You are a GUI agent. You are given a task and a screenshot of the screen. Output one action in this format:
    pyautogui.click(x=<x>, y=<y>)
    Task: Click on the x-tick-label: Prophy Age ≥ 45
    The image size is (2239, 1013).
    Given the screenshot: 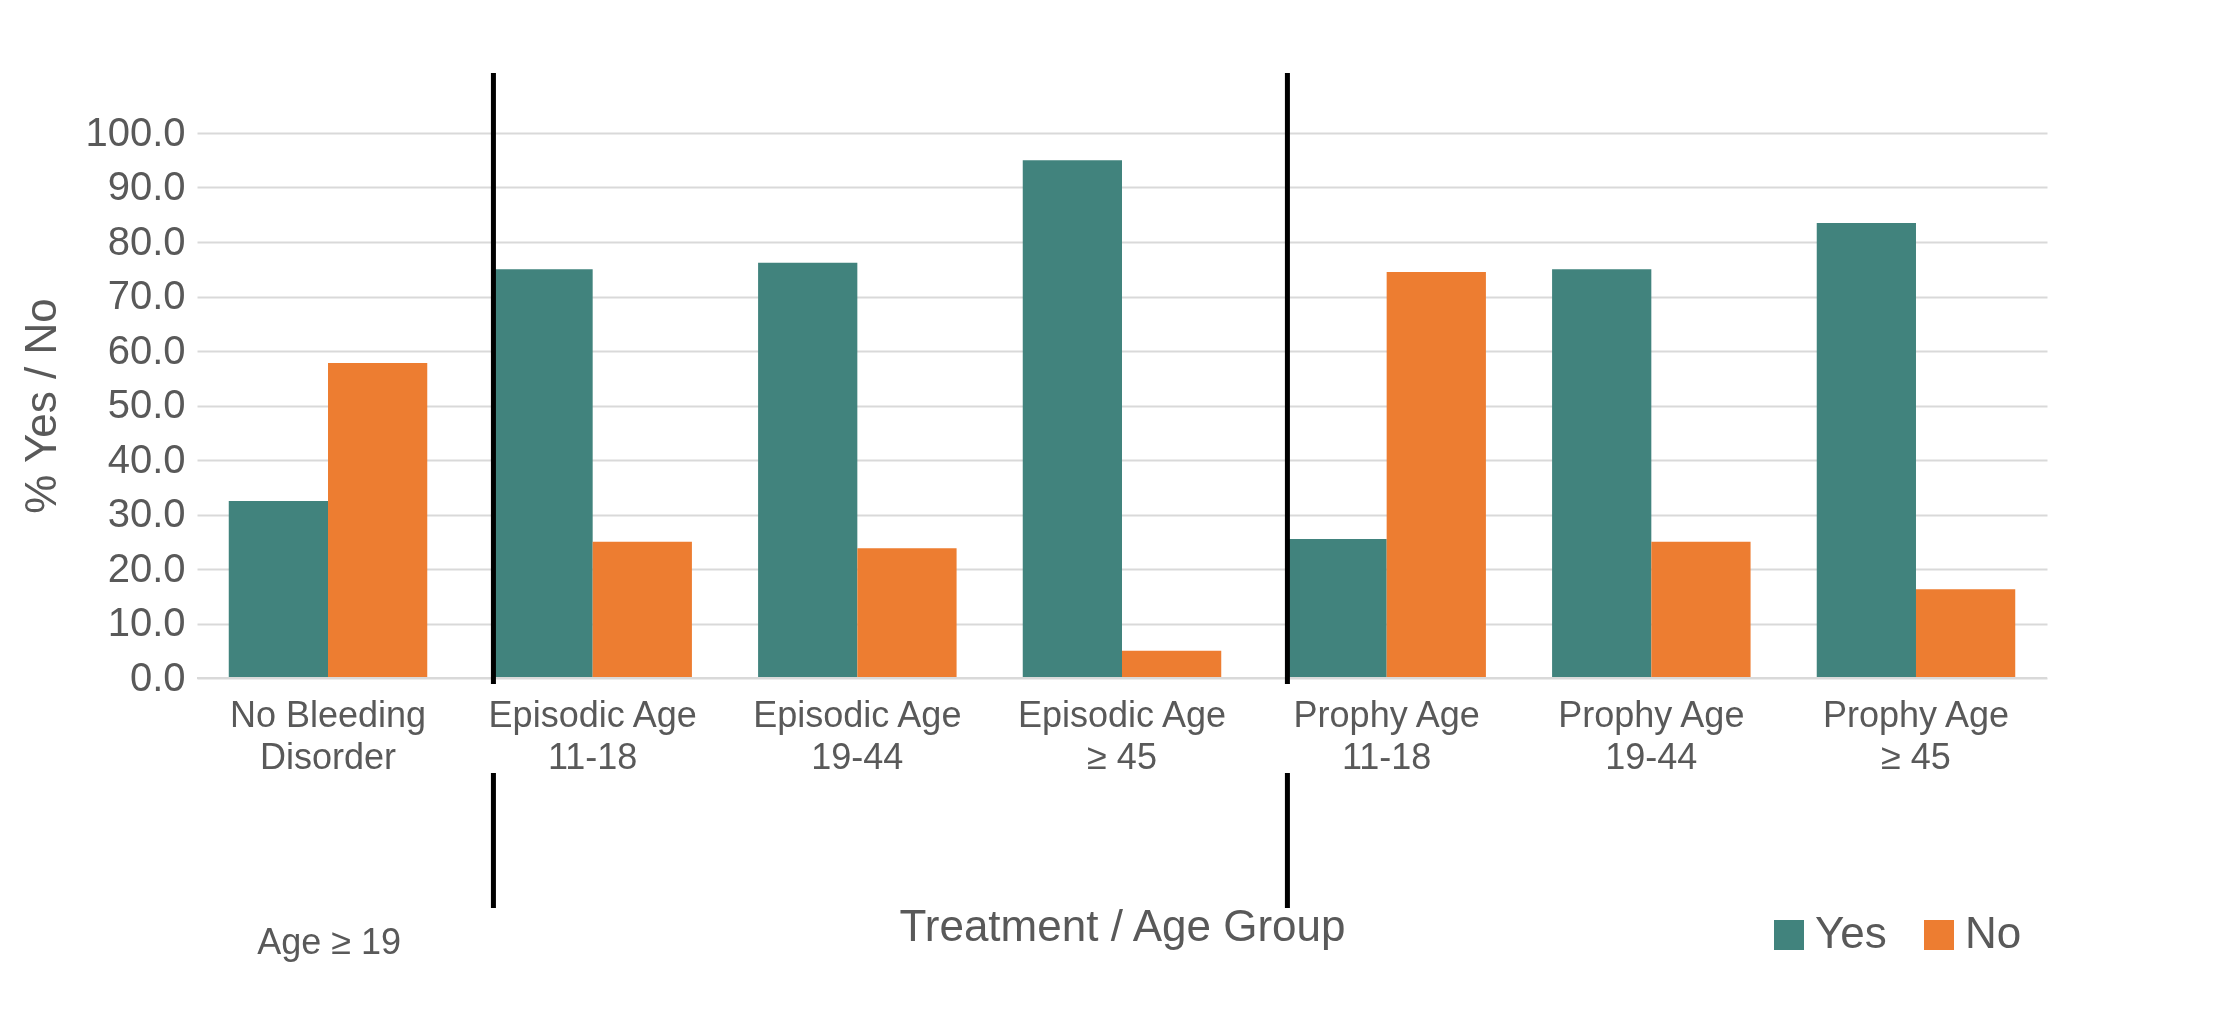 What is the action you would take?
    pyautogui.click(x=1916, y=735)
    